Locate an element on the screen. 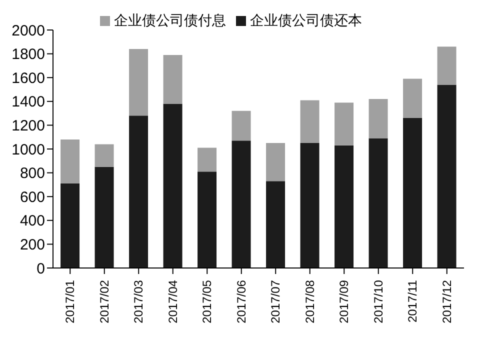  y-tick-label: 800 is located at coordinates (32, 173).